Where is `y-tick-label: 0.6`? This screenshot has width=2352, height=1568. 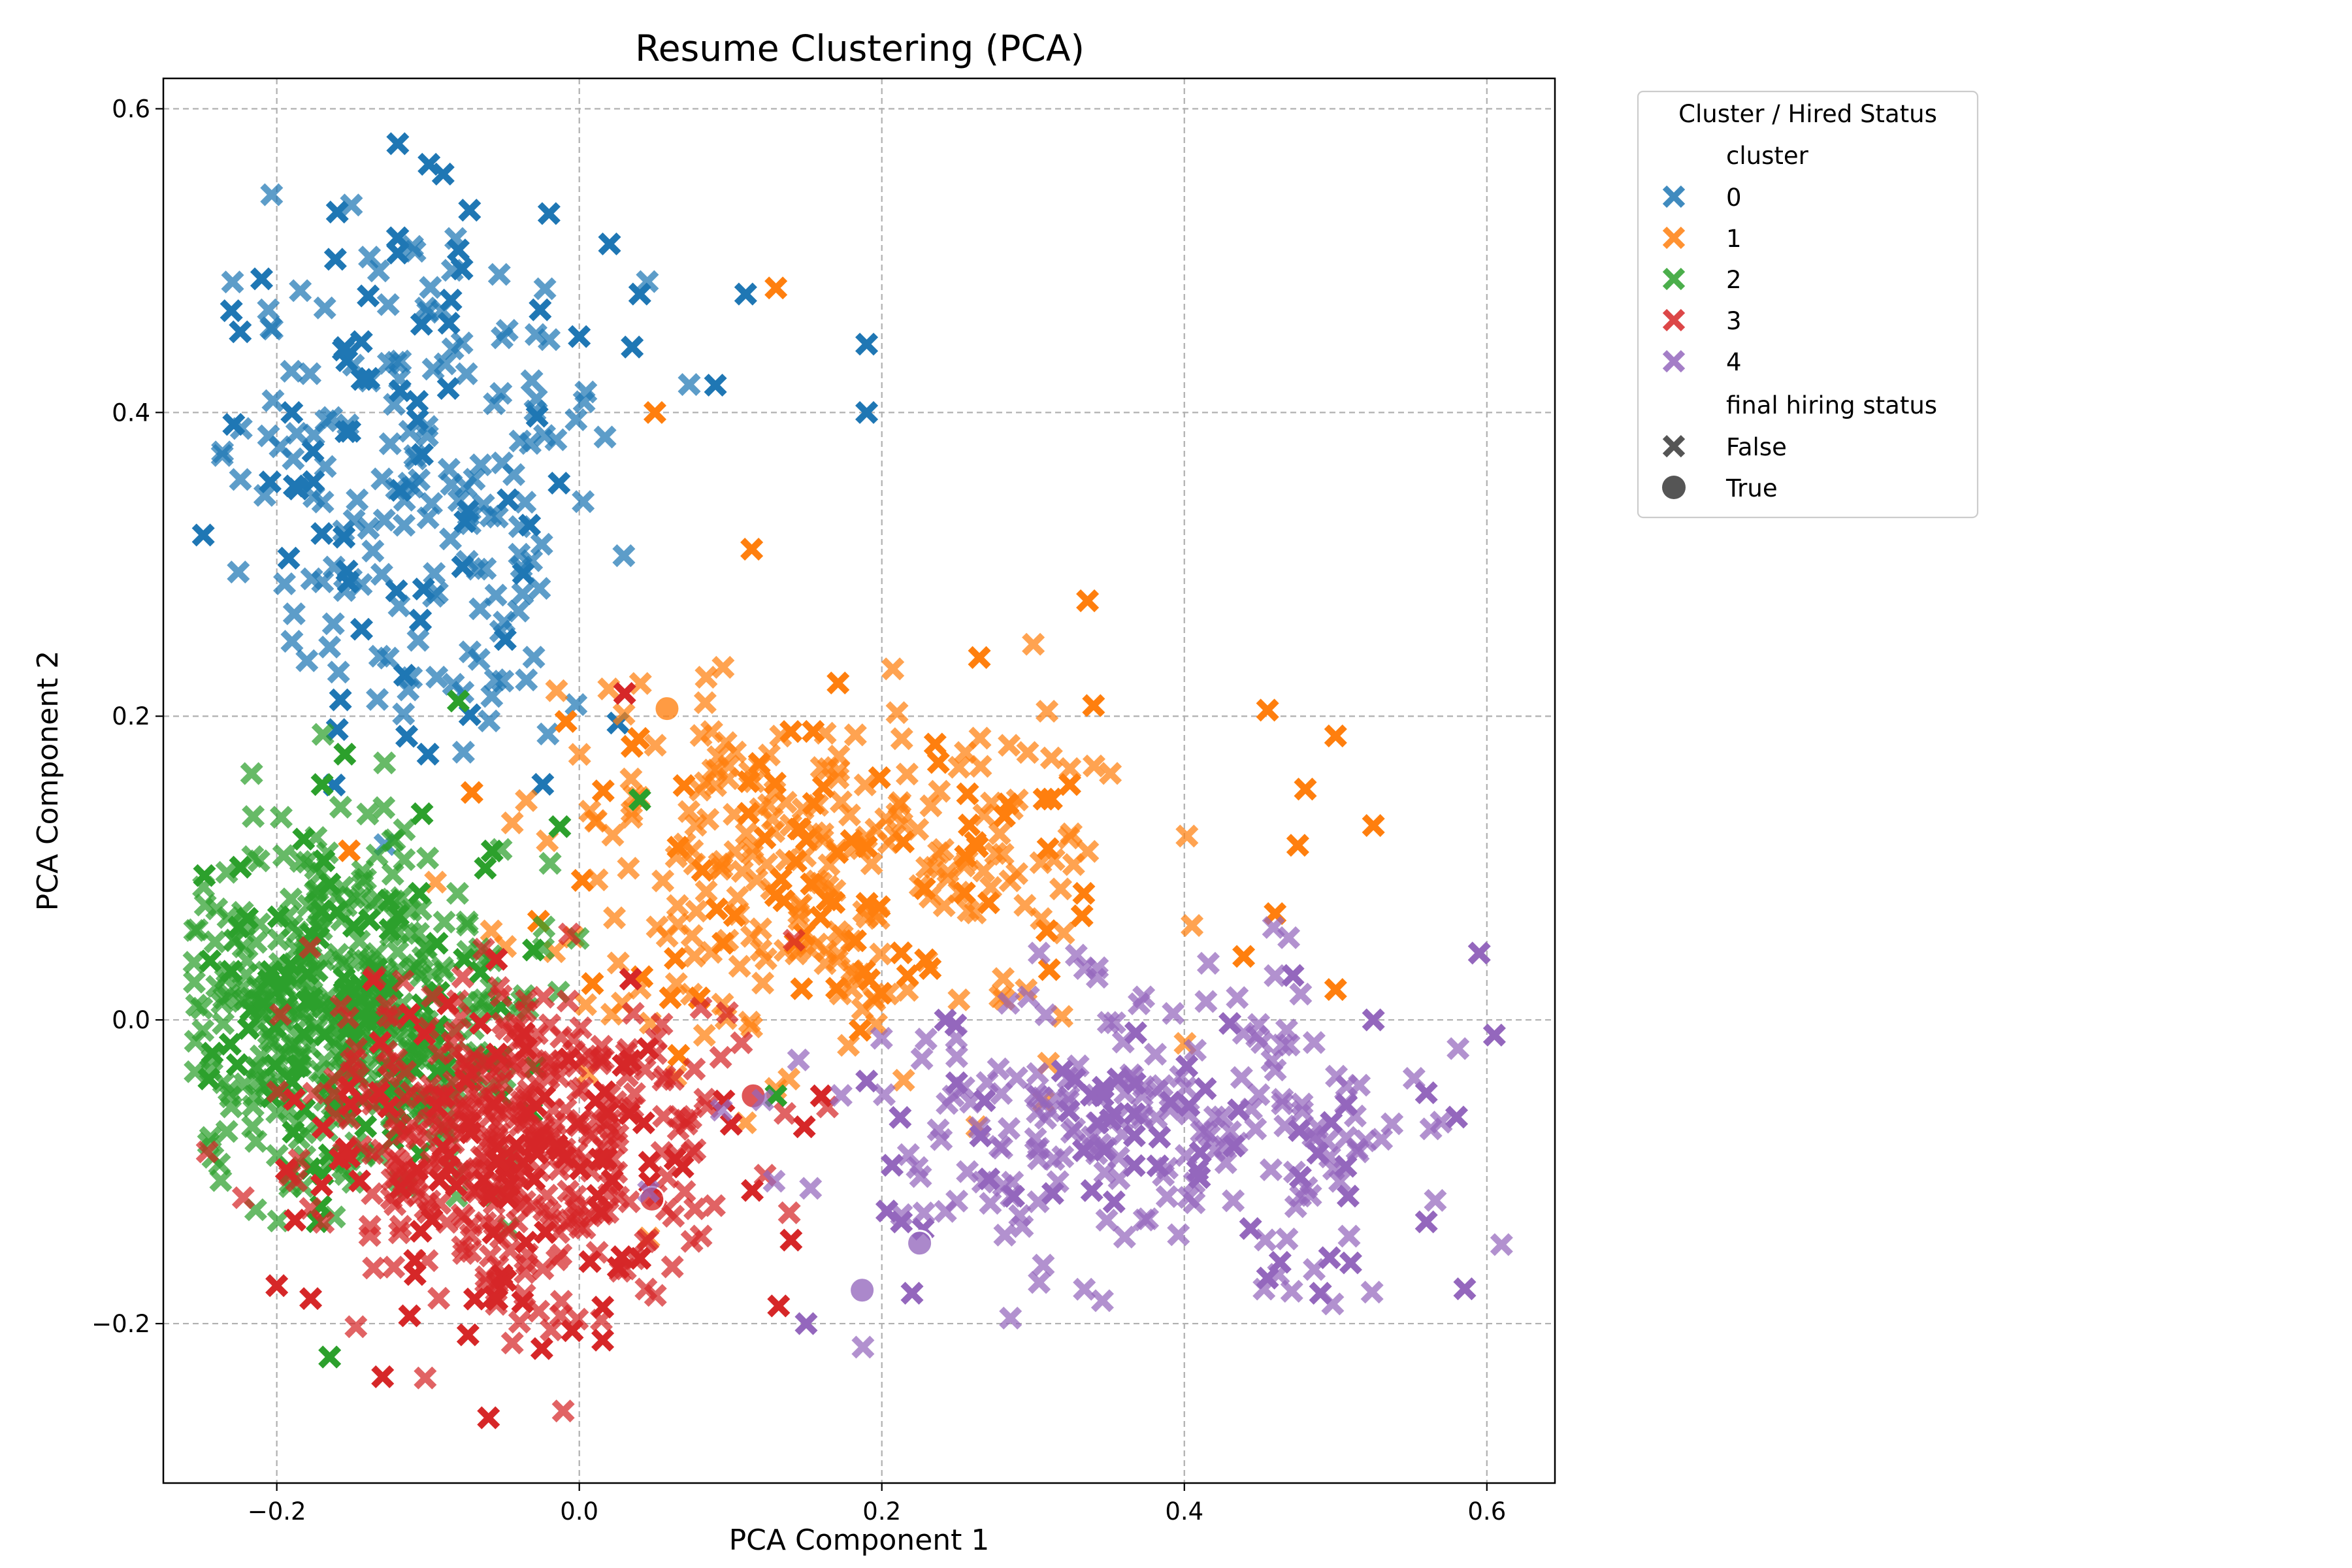
y-tick-label: 0.6 is located at coordinates (131, 109).